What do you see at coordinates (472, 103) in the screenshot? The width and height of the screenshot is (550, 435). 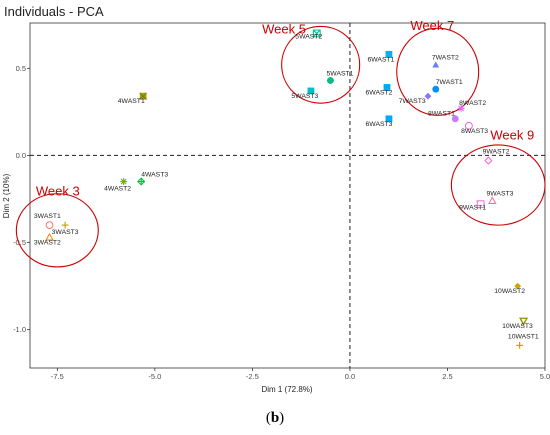 I see `point-label: 8WAST2` at bounding box center [472, 103].